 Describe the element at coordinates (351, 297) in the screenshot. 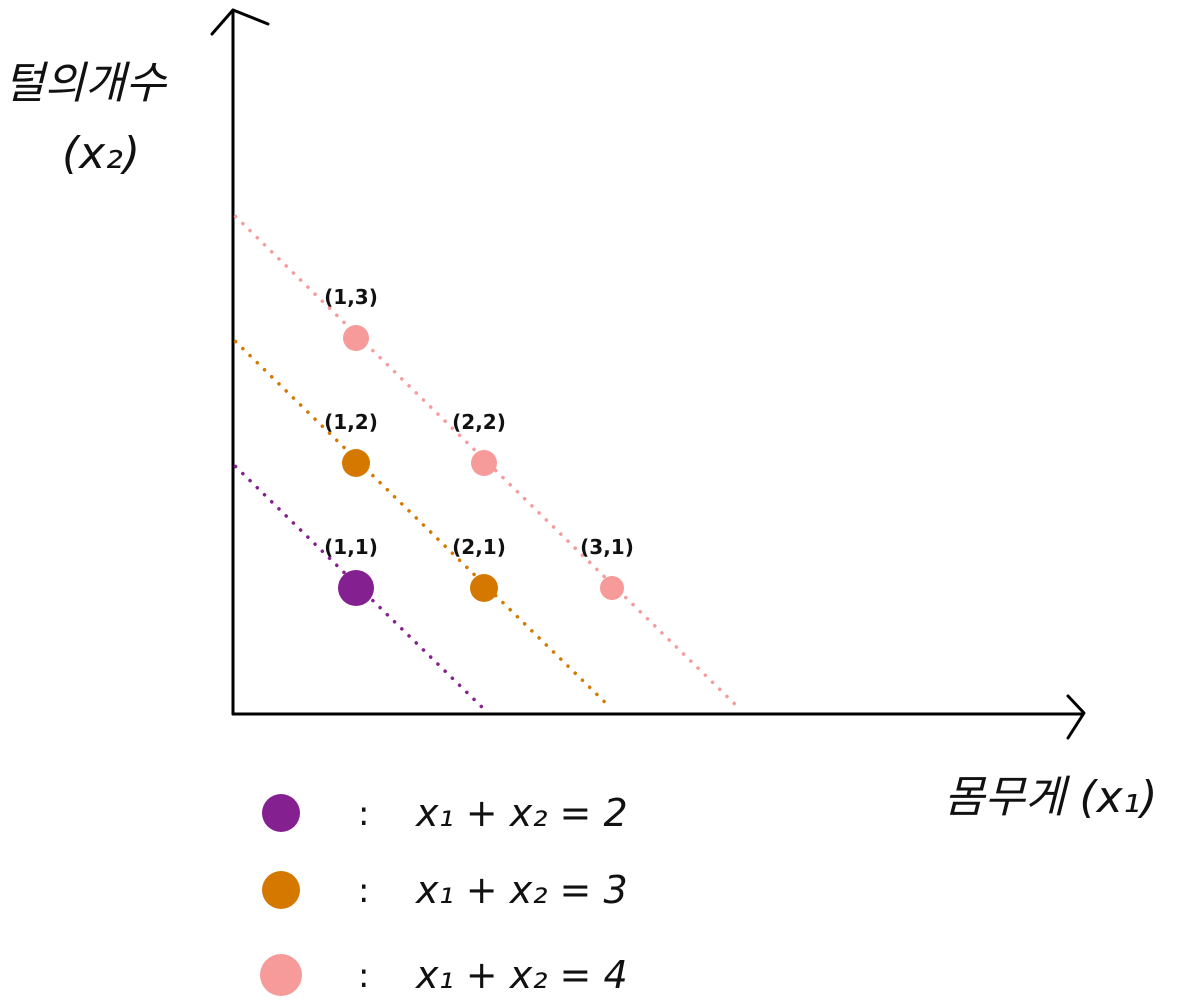

I see `point-label-1-3: (1,3)` at that location.